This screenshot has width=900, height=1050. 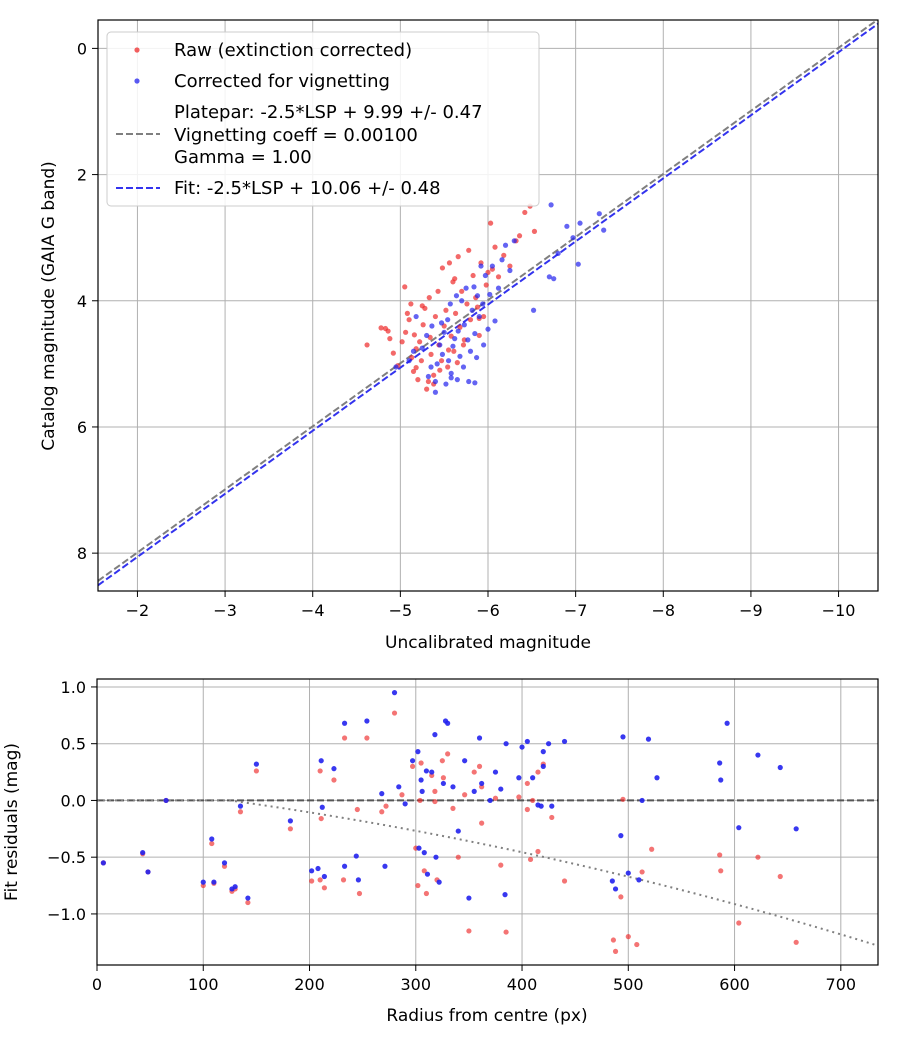 What do you see at coordinates (307, 188) in the screenshot?
I see `legend-fit-label: Fit: -2.5*LSP + 10.06 +/- 0.48` at bounding box center [307, 188].